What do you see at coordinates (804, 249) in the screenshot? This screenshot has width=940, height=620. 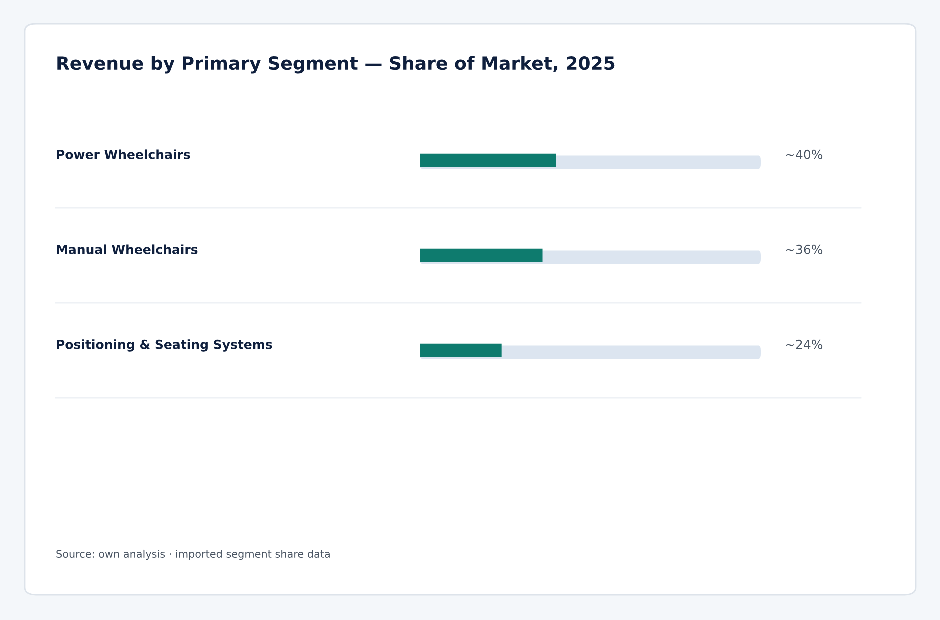 I see `data-label: ~36%` at bounding box center [804, 249].